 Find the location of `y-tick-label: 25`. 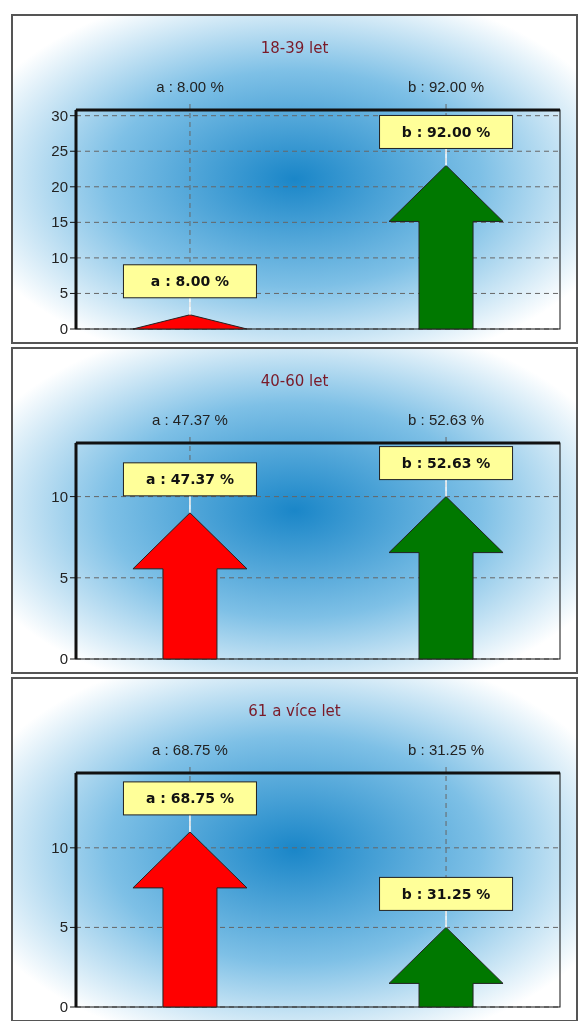

y-tick-label: 25 is located at coordinates (59, 151).